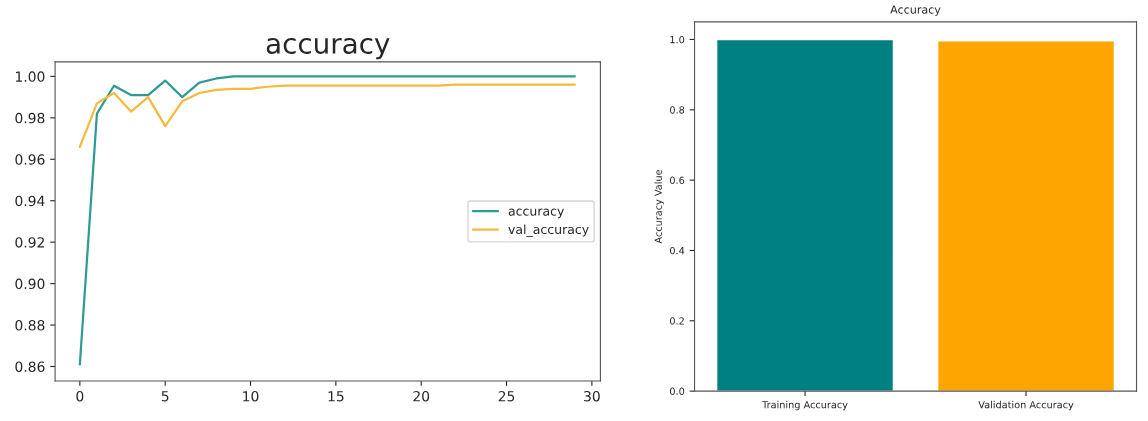  Describe the element at coordinates (677, 180) in the screenshot. I see `y-tick-label: 0.6` at that location.